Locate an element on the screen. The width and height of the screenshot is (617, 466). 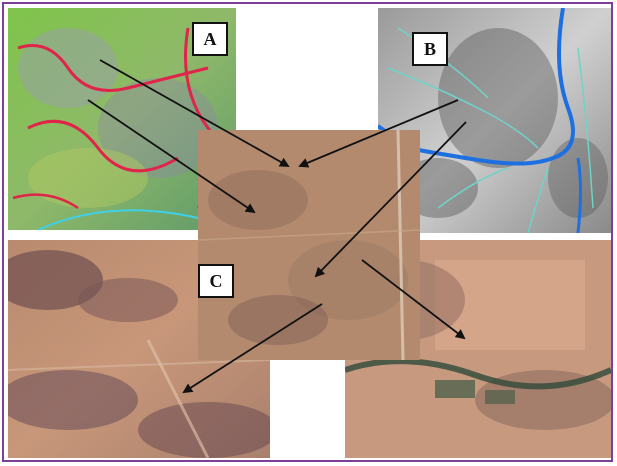
label-c: C is located at coordinates (216, 281).